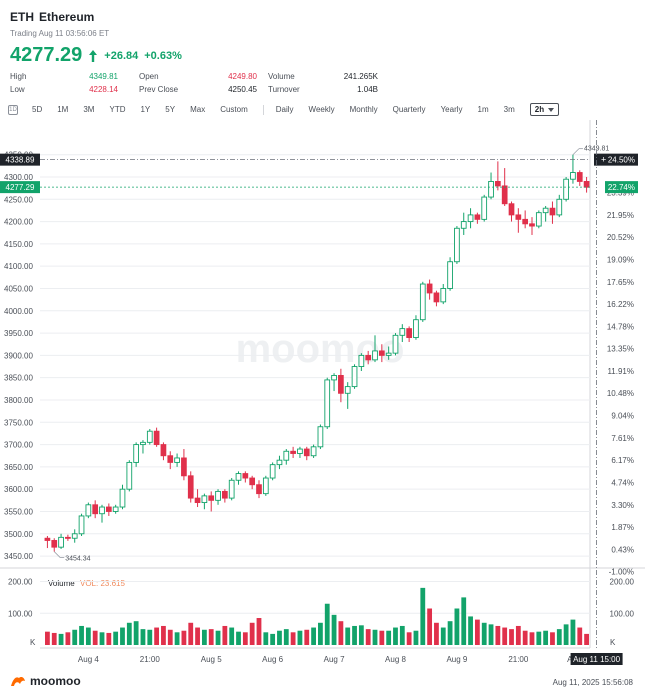 This screenshot has width=645, height=699. I want to click on pct-tick-label: 0.43%, so click(622, 549).